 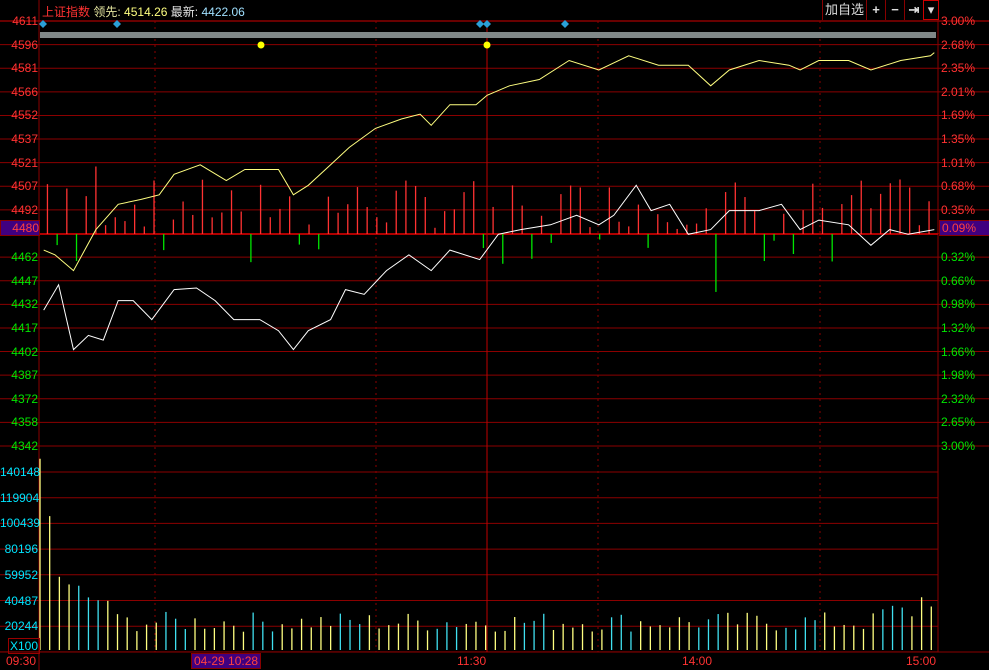 What do you see at coordinates (24, 280) in the screenshot?
I see `price-tick: 4447` at bounding box center [24, 280].